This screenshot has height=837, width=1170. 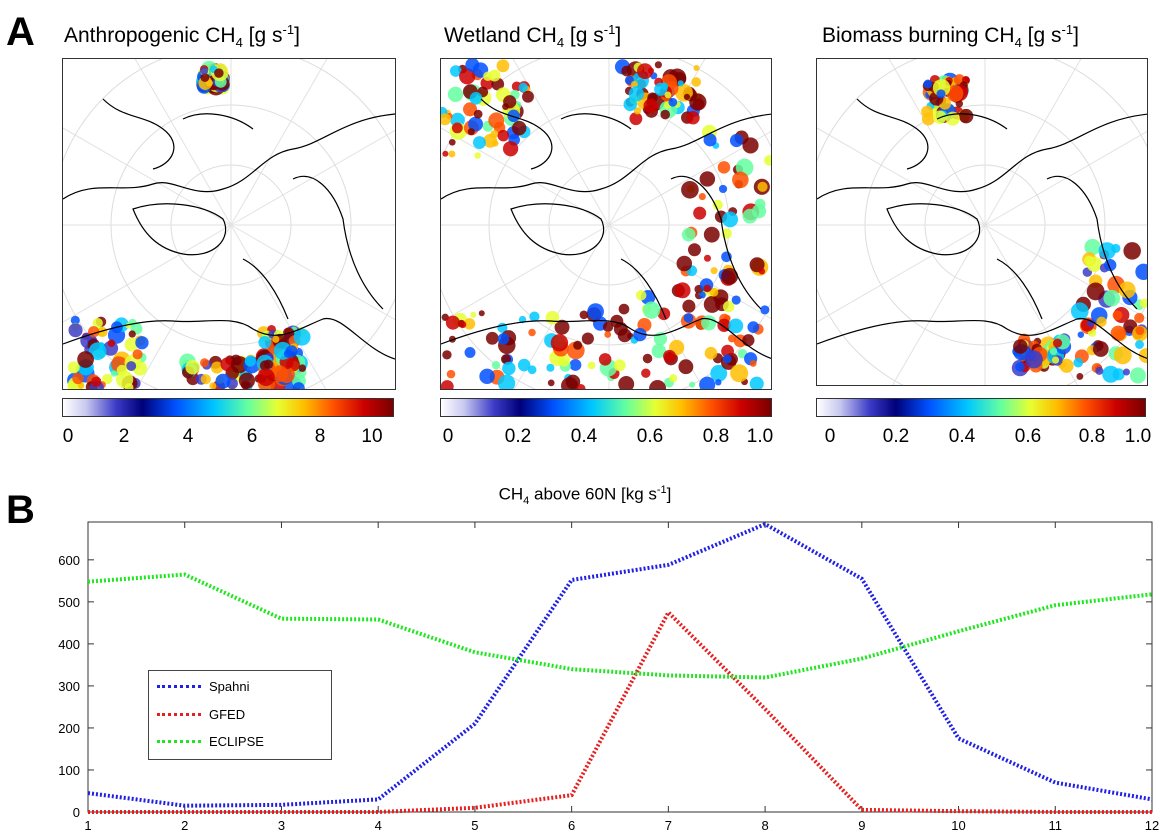 I want to click on map-wetland, so click(x=606, y=224).